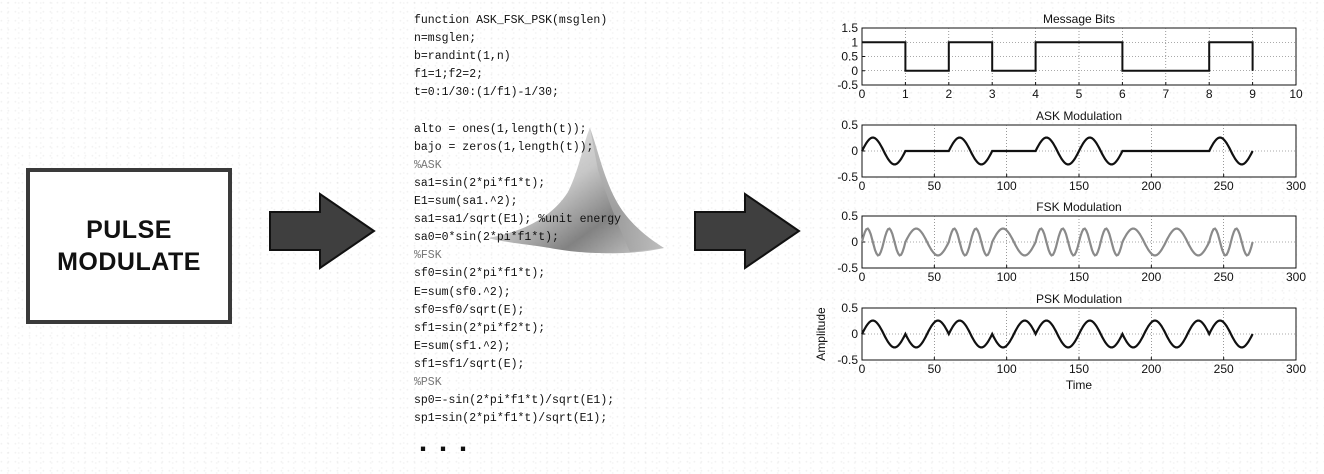 This screenshot has width=1324, height=474. I want to click on x-tick-label: 9, so click(1252, 94).